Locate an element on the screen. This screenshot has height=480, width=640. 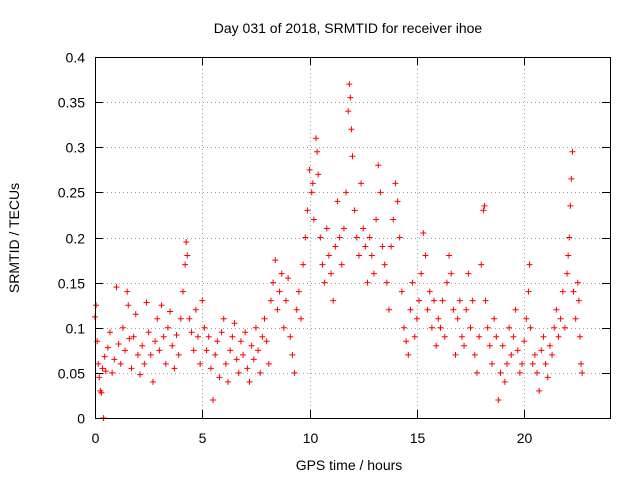
x-tick-label: 15 is located at coordinates (418, 438).